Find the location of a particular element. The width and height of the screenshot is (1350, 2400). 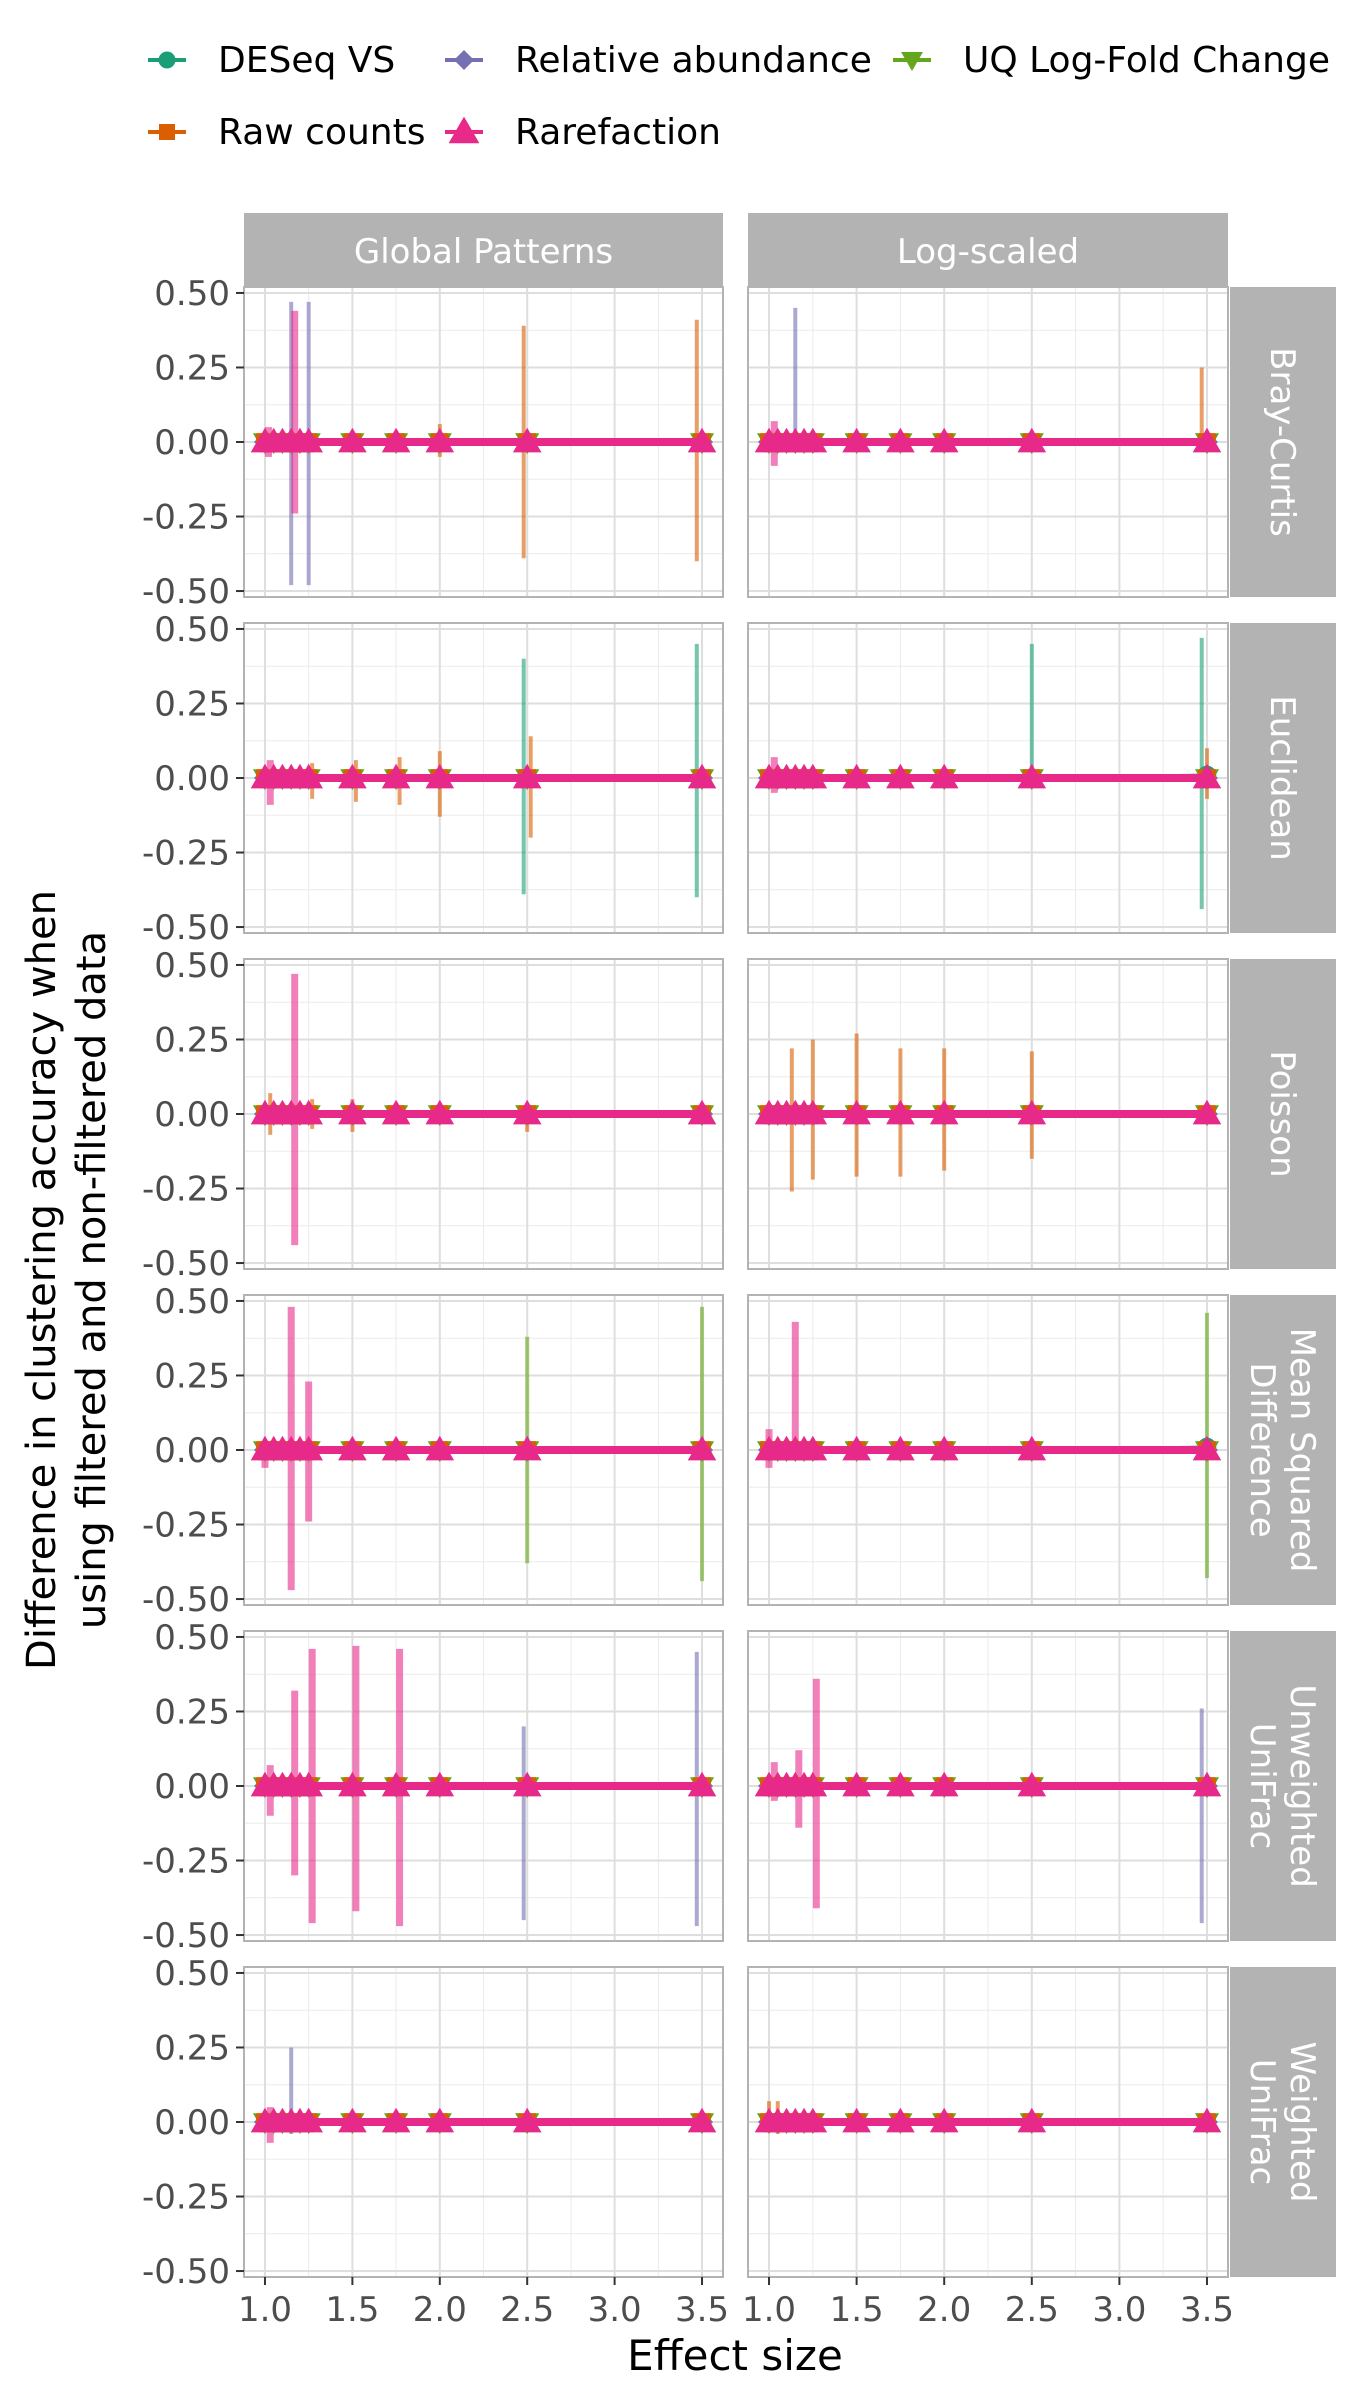

legend-label: DESeq VS is located at coordinates (306, 60).